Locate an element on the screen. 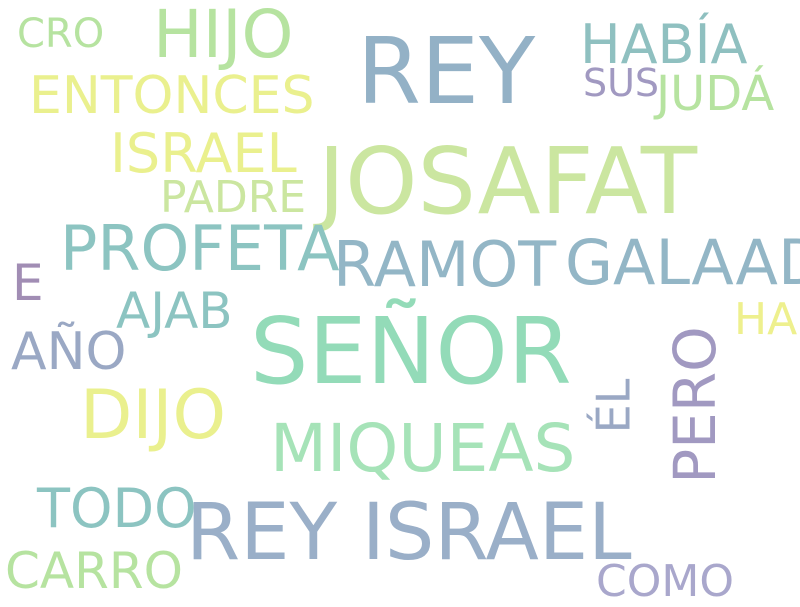 The width and height of the screenshot is (800, 607). word-miqueas: MIQUEAS is located at coordinates (423, 448).